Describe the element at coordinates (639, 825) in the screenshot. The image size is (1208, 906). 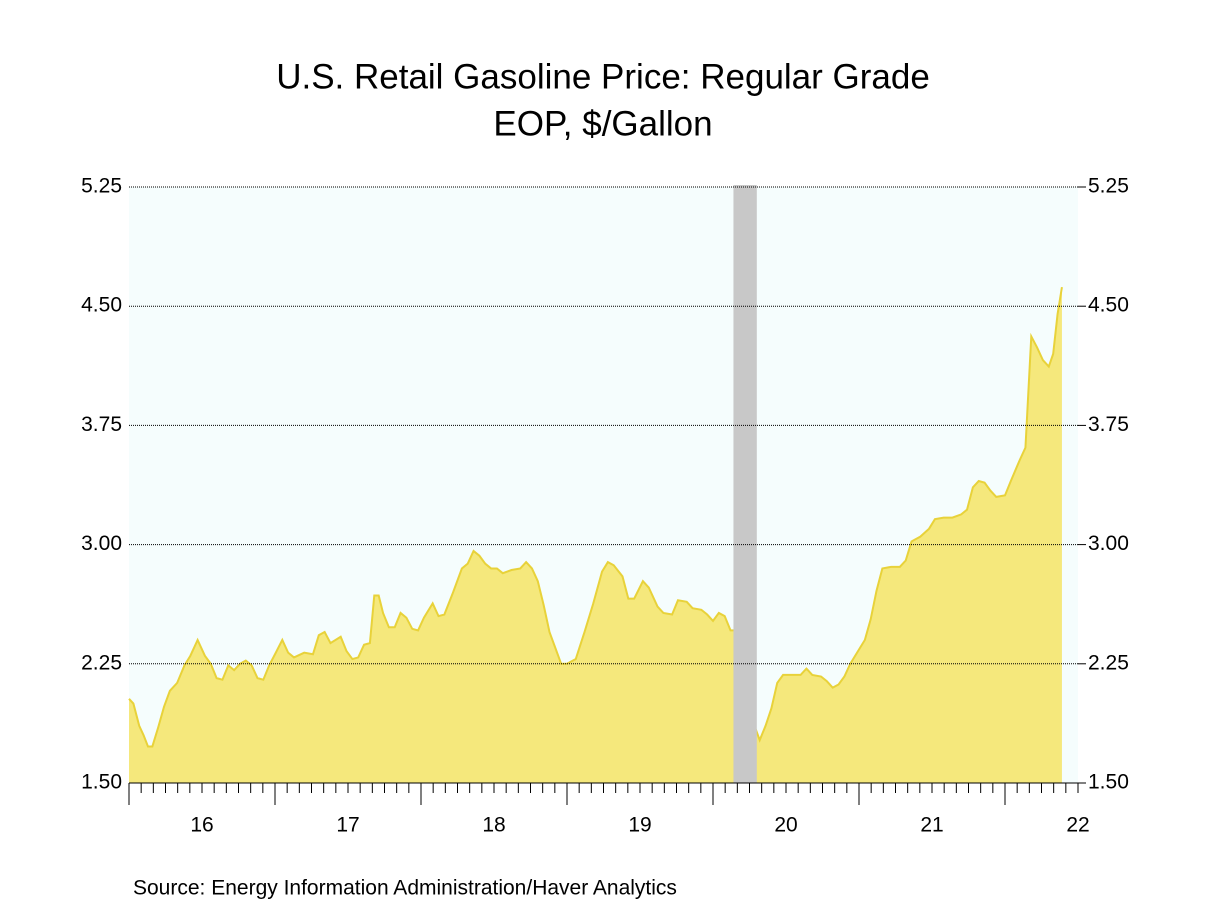
I see `x-tick-label: 19` at that location.